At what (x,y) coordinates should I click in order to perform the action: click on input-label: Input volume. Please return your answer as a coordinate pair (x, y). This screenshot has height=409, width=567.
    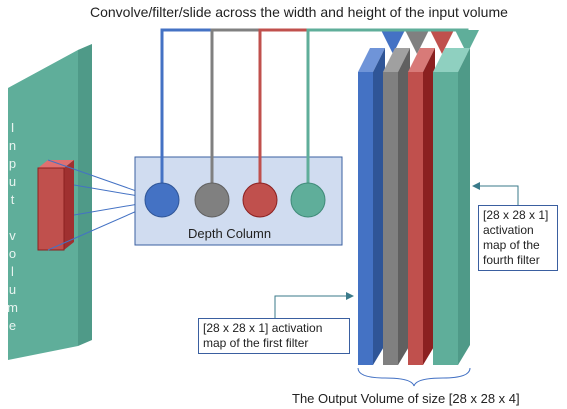
    Looking at the image, I should click on (12, 228).